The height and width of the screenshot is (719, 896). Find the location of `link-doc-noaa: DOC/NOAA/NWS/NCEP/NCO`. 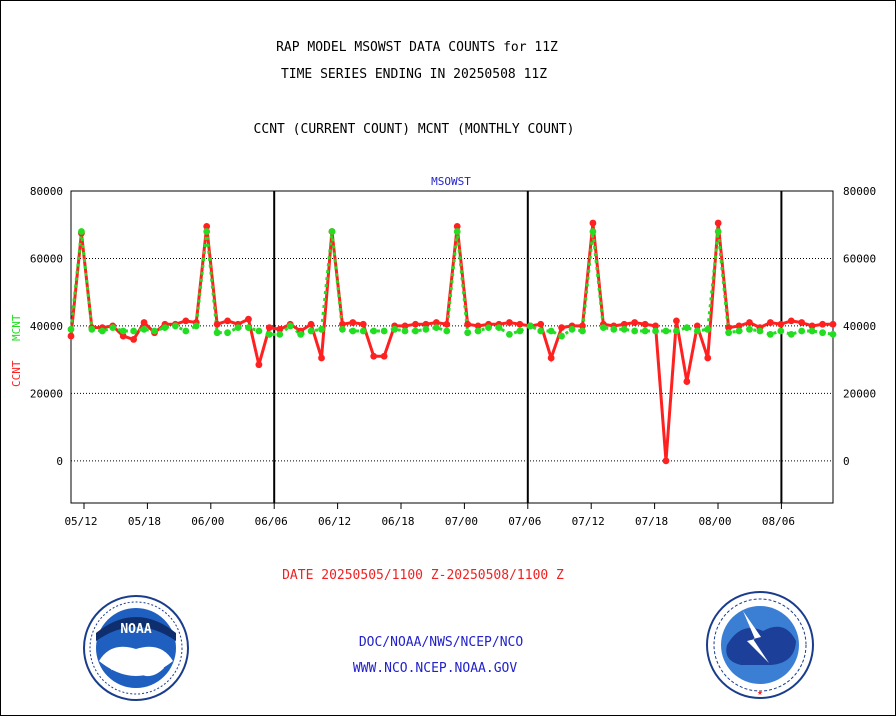

link-doc-noaa: DOC/NOAA/NWS/NCEP/NCO is located at coordinates (441, 642).